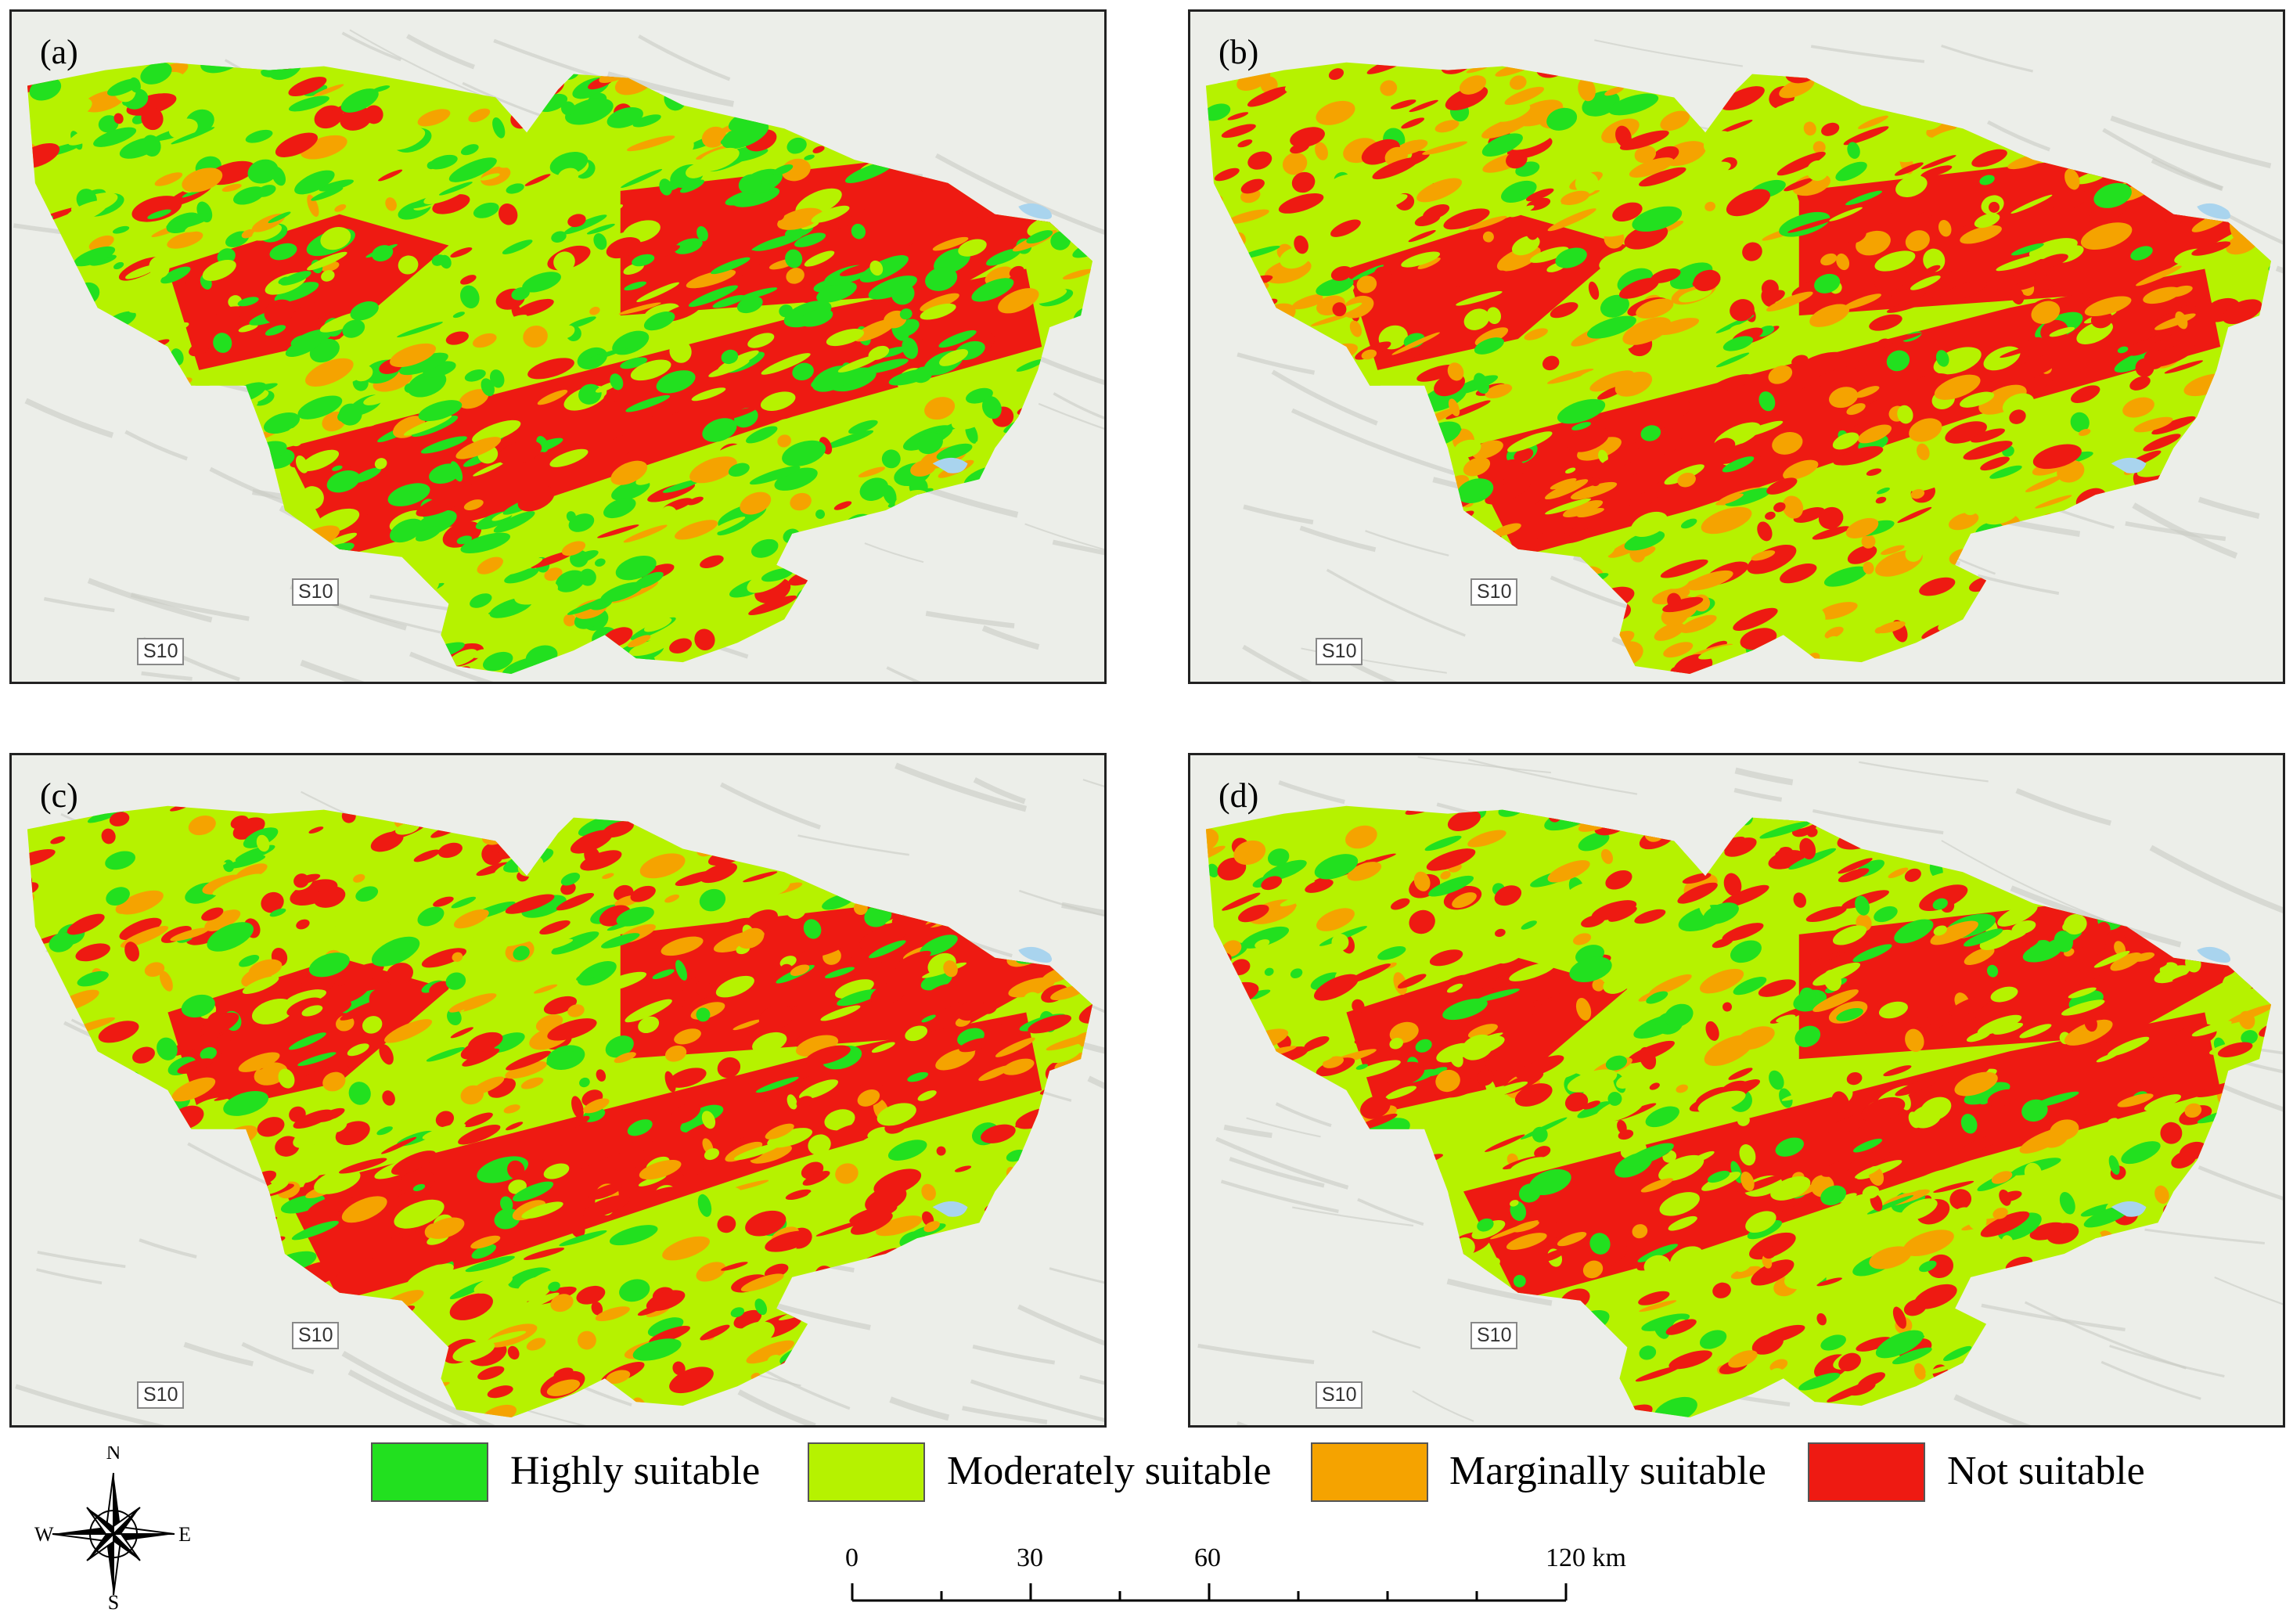 Image resolution: width=2293 pixels, height=1624 pixels. What do you see at coordinates (316, 1335) in the screenshot?
I see `road-shield-s10: S10` at bounding box center [316, 1335].